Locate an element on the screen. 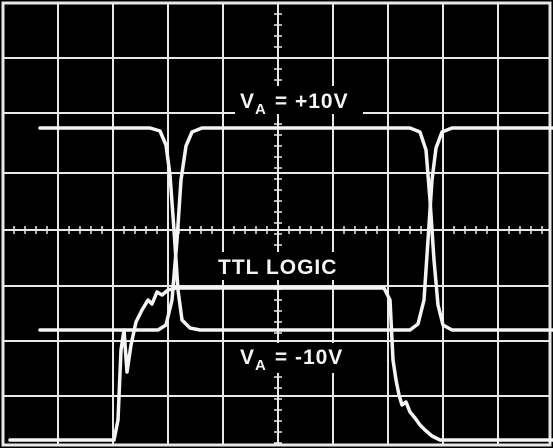 Image resolution: width=553 pixels, height=448 pixels. middle-label: TTL LOGIC is located at coordinates (277, 267).